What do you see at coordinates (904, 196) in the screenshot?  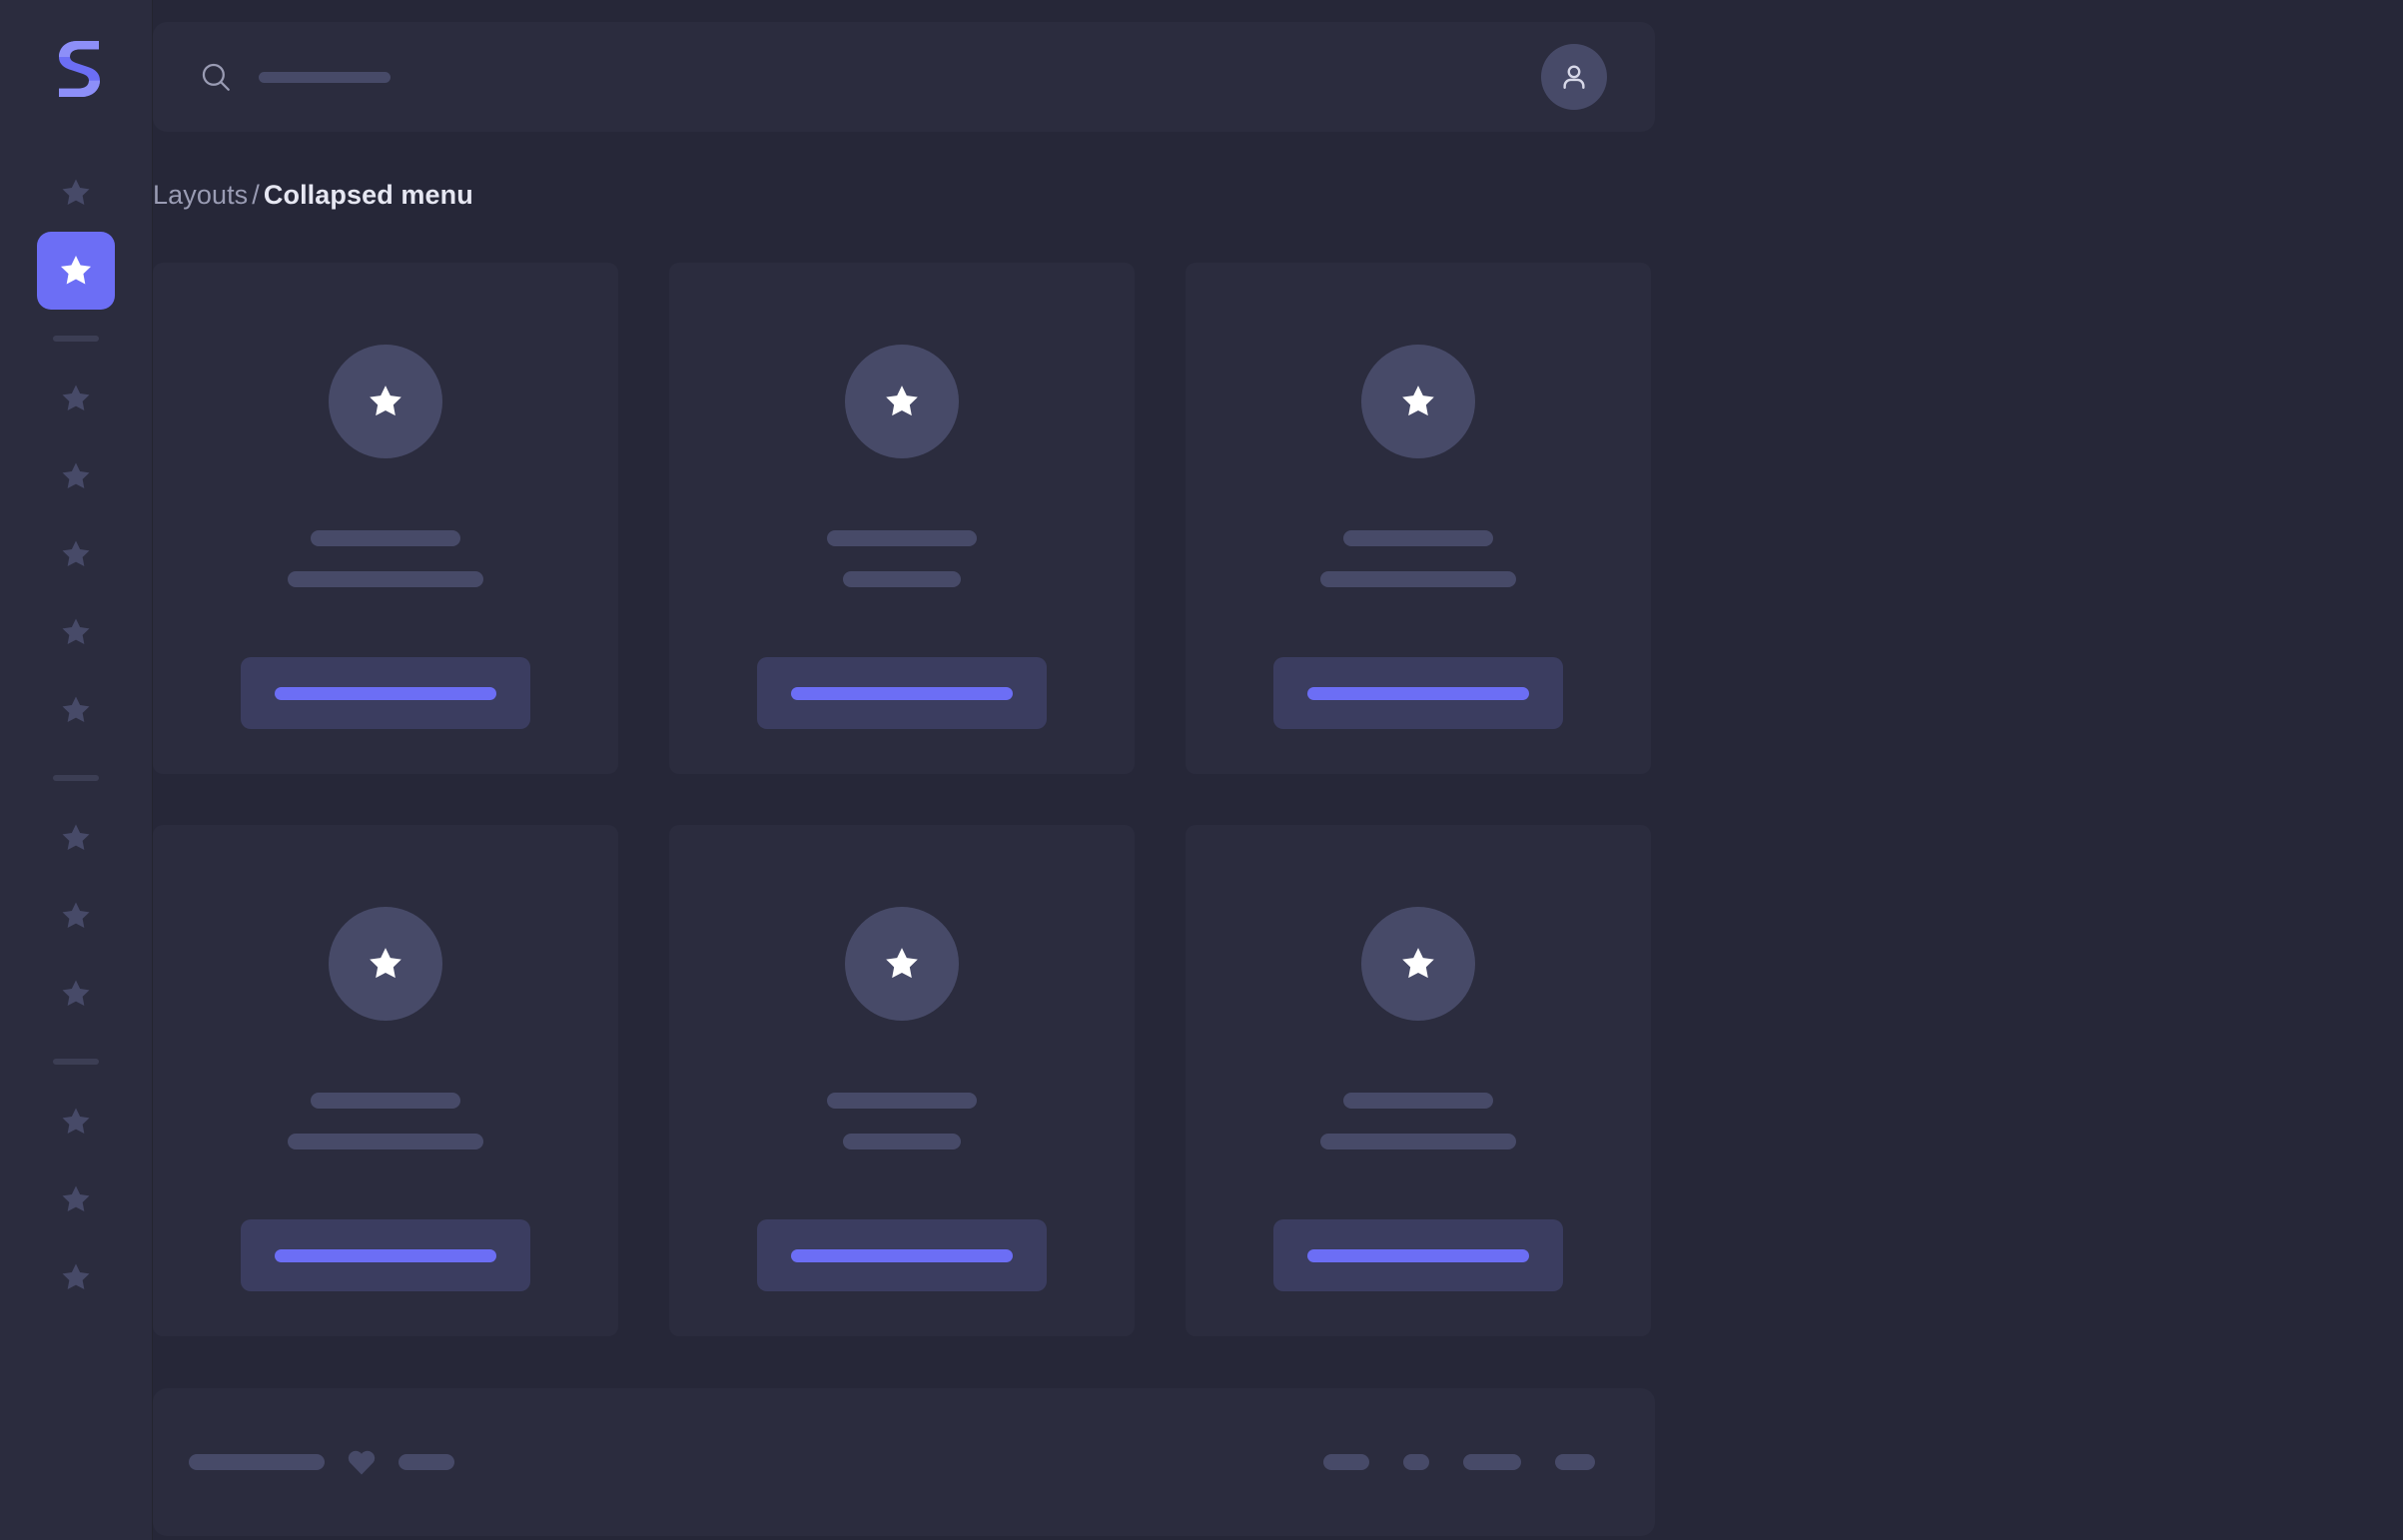 I see `breadcrumb: Layouts / Collapsed menu` at bounding box center [904, 196].